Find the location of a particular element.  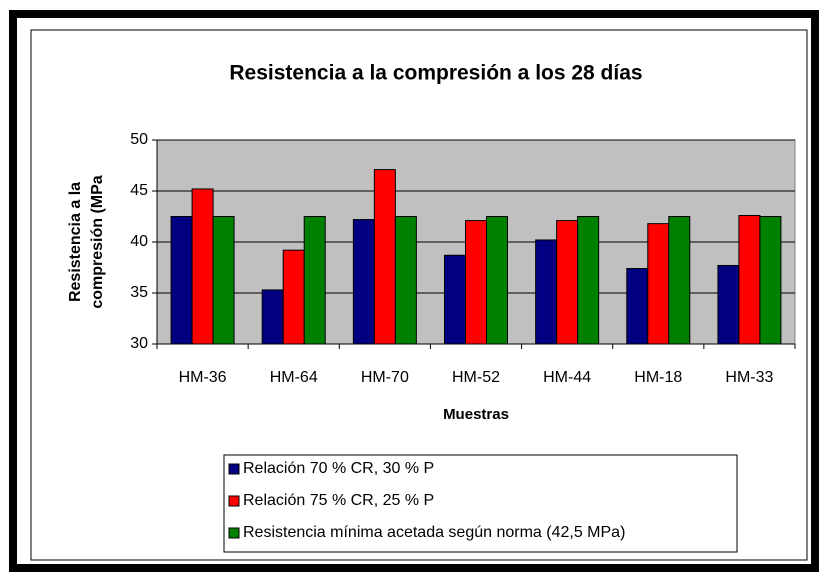

x-tick-label: HM-70 is located at coordinates (385, 377).